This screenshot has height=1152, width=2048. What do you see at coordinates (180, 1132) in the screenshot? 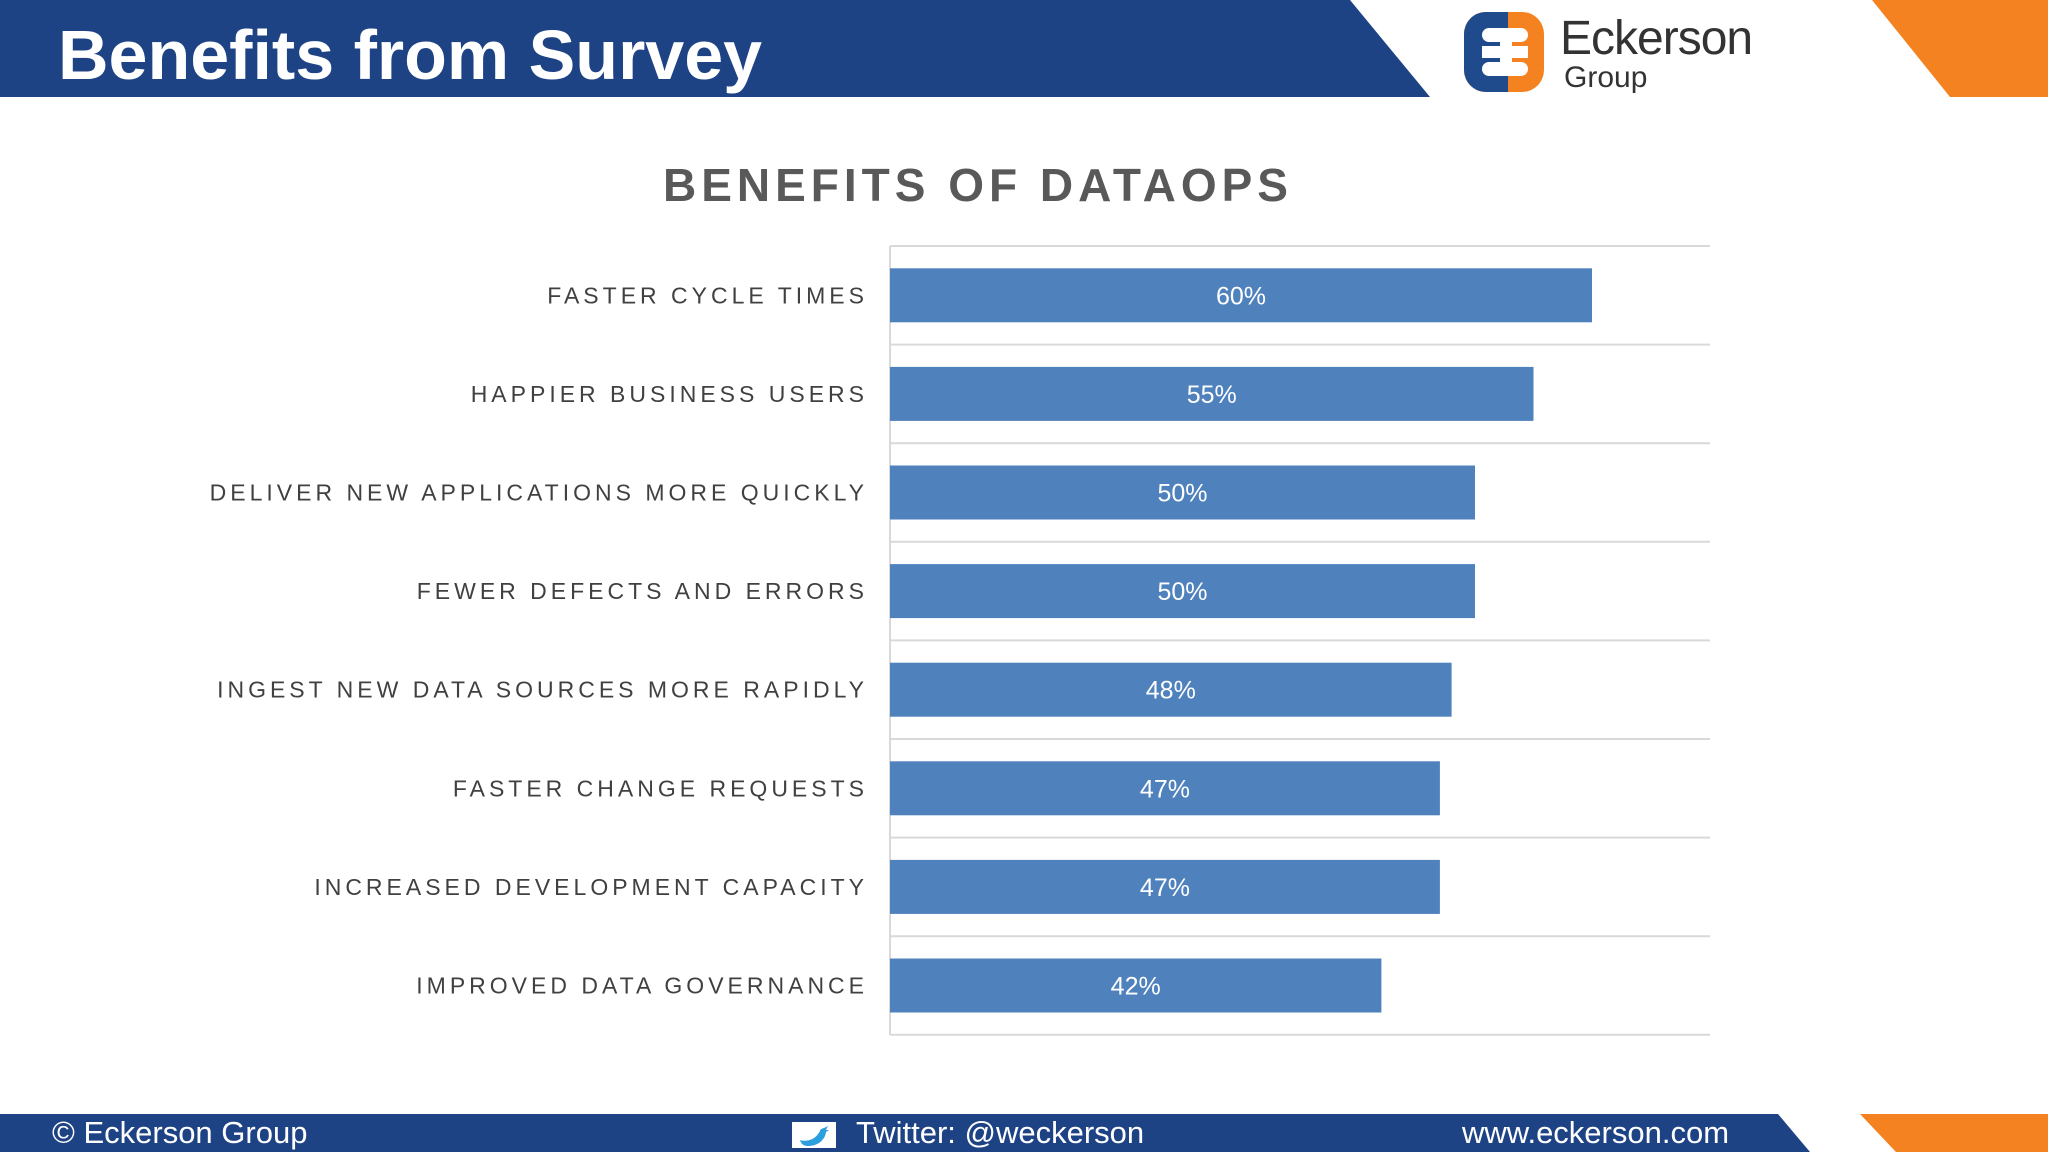
I see `footer-copyright: © Eckerson Group` at bounding box center [180, 1132].